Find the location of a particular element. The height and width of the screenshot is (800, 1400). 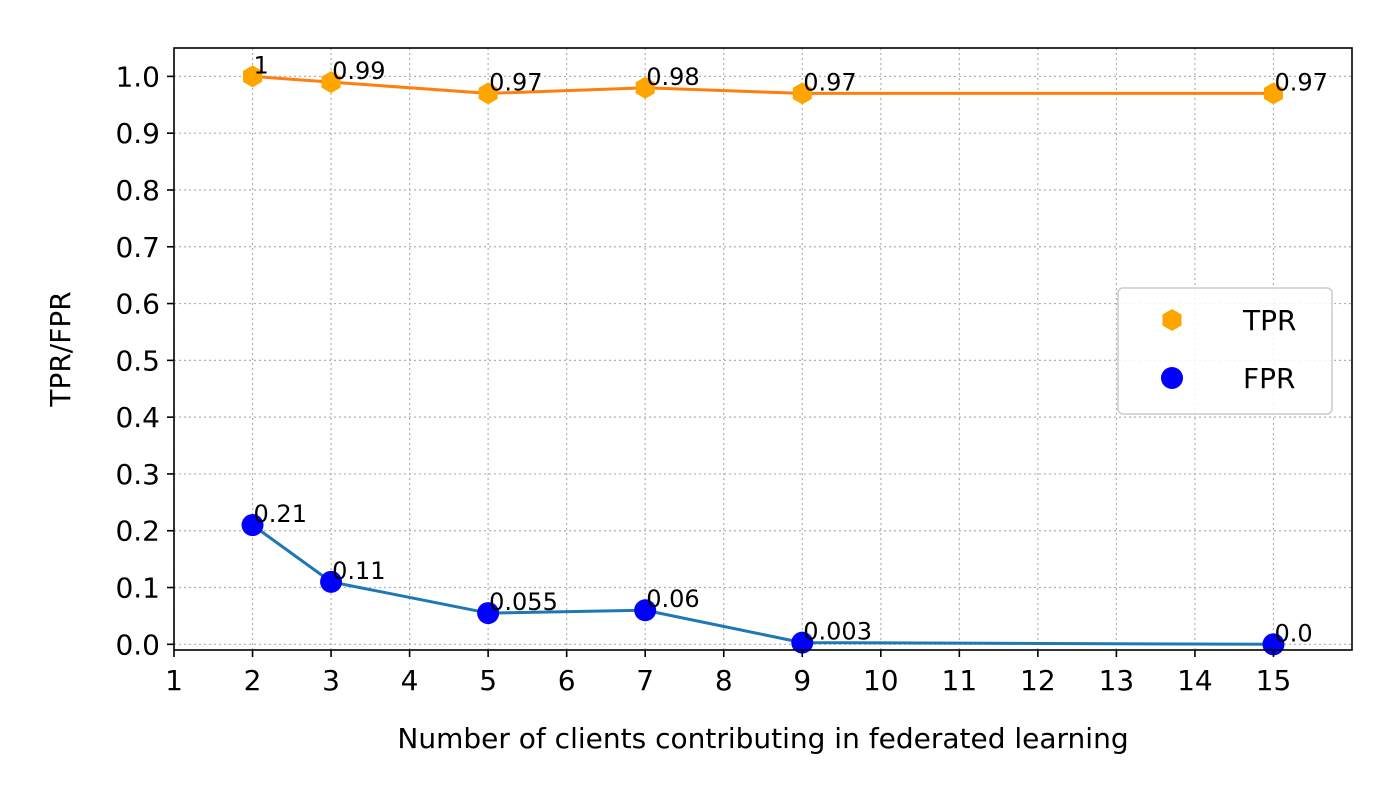

x-tick-label: 3 is located at coordinates (331, 680).